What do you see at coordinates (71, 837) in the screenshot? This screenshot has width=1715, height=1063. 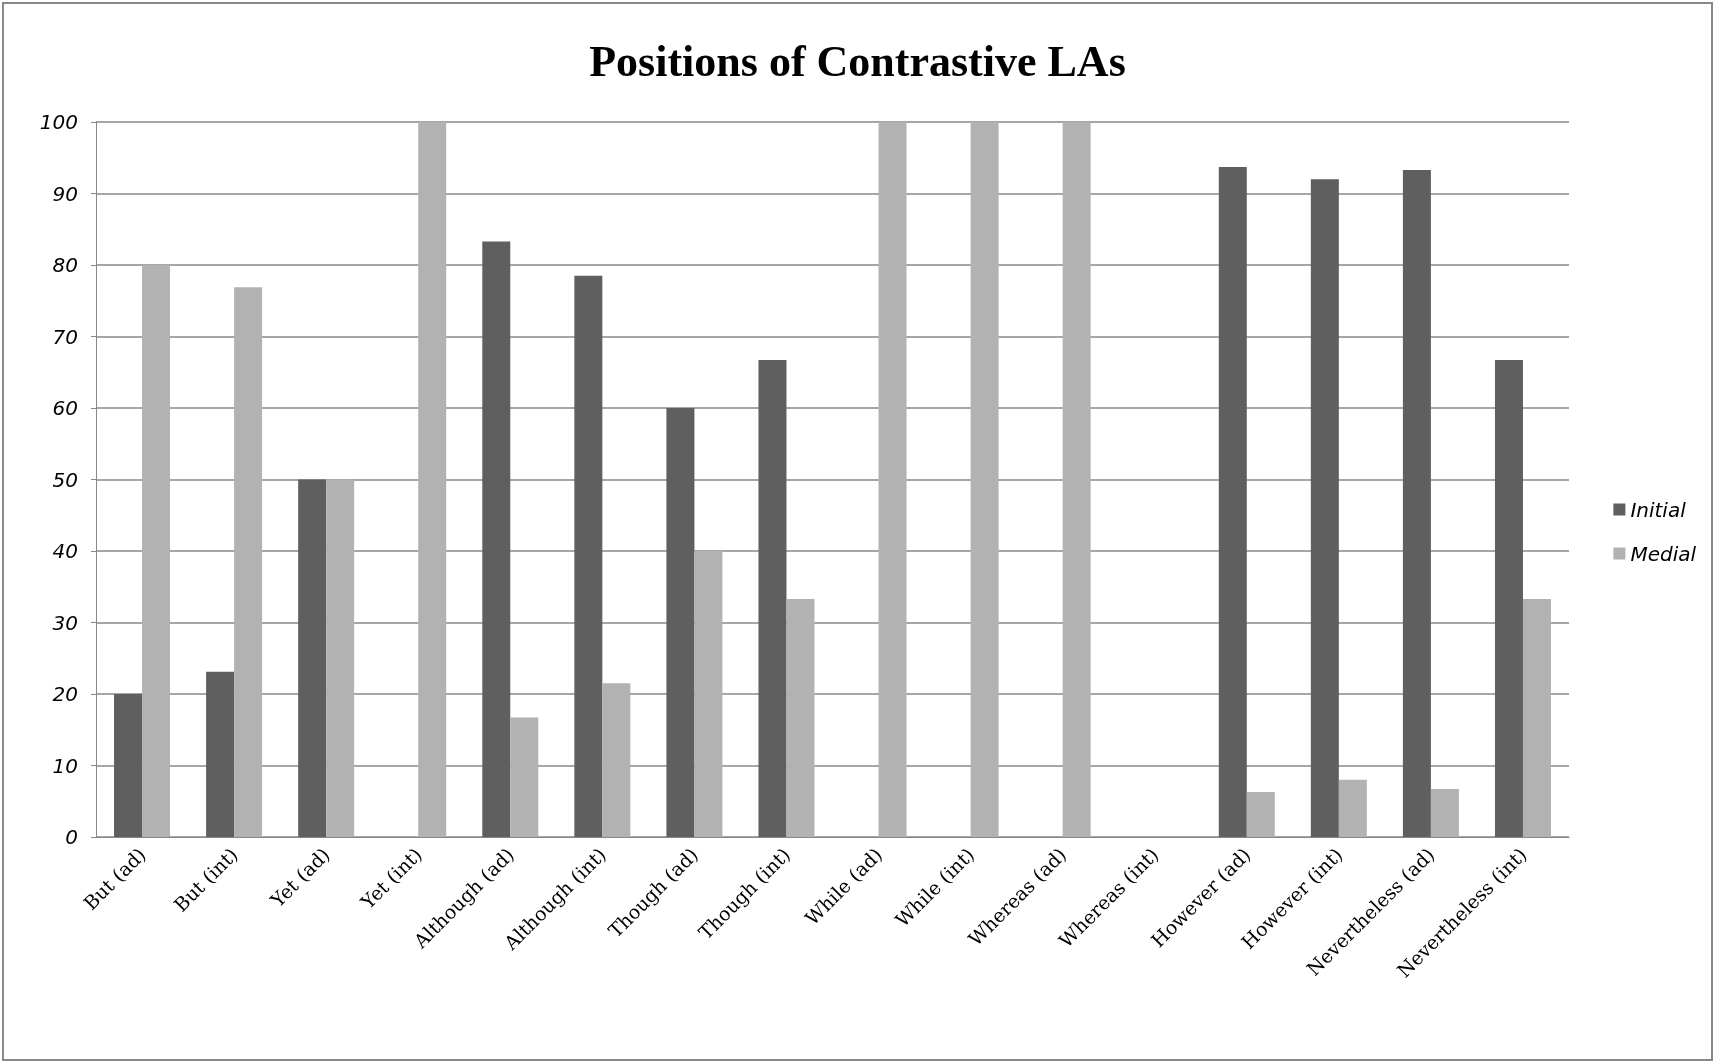 I see `y-tick-label: 0` at bounding box center [71, 837].